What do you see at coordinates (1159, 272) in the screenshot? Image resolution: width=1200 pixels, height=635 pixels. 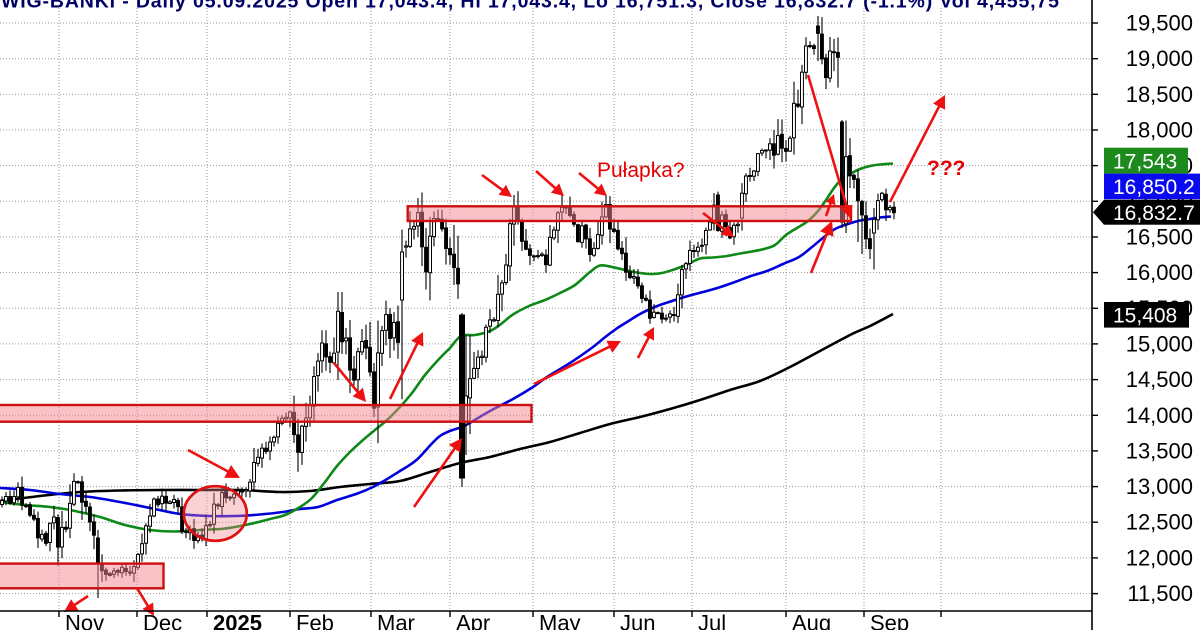 I see `svg-text: 16,000` at bounding box center [1159, 272].